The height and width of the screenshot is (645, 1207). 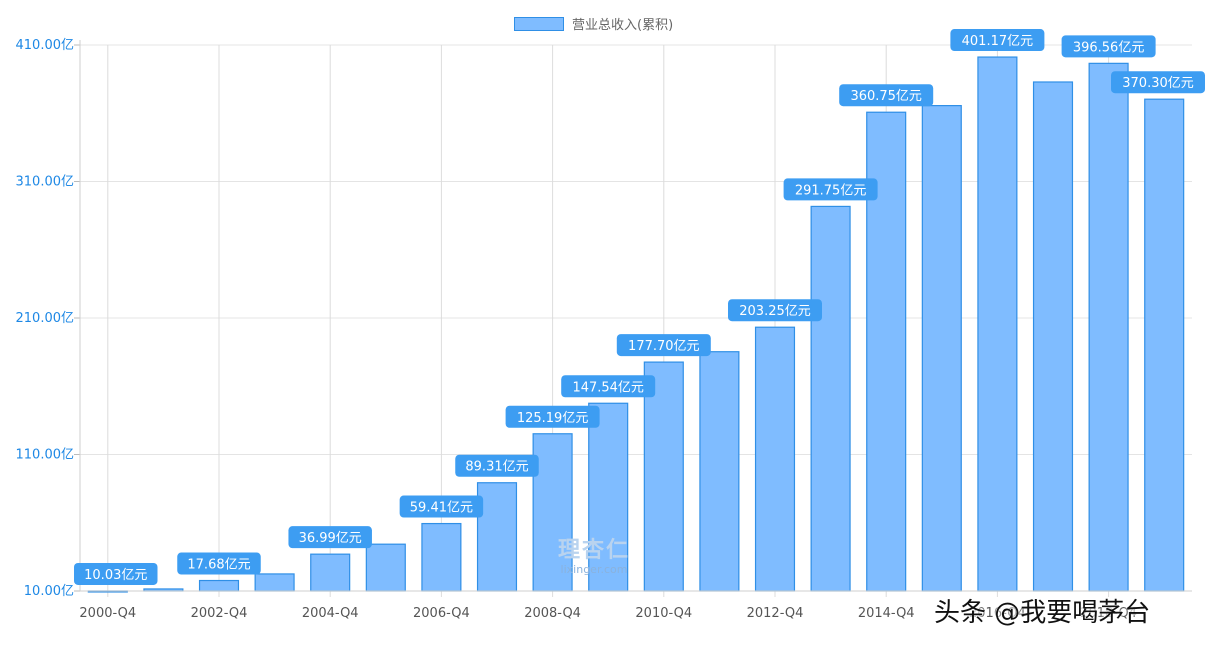 I want to click on bar-2009-Q4, so click(x=608, y=497).